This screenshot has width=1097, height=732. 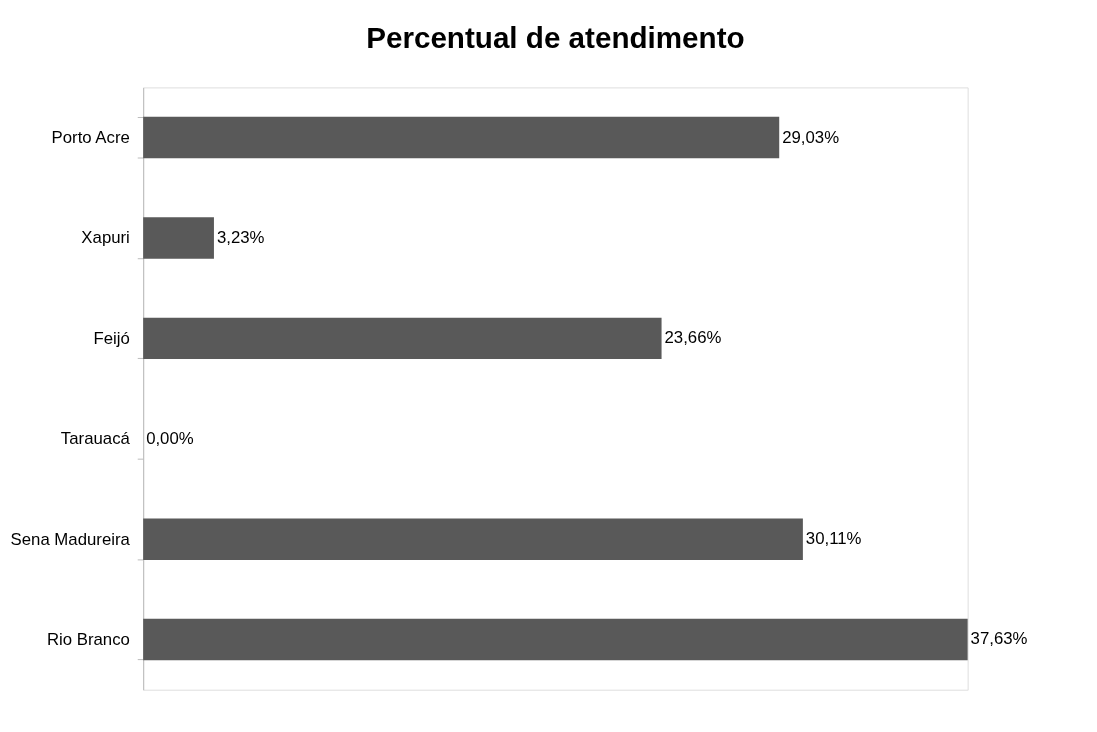 What do you see at coordinates (555, 37) in the screenshot?
I see `chart-title: Percentual de atendimento` at bounding box center [555, 37].